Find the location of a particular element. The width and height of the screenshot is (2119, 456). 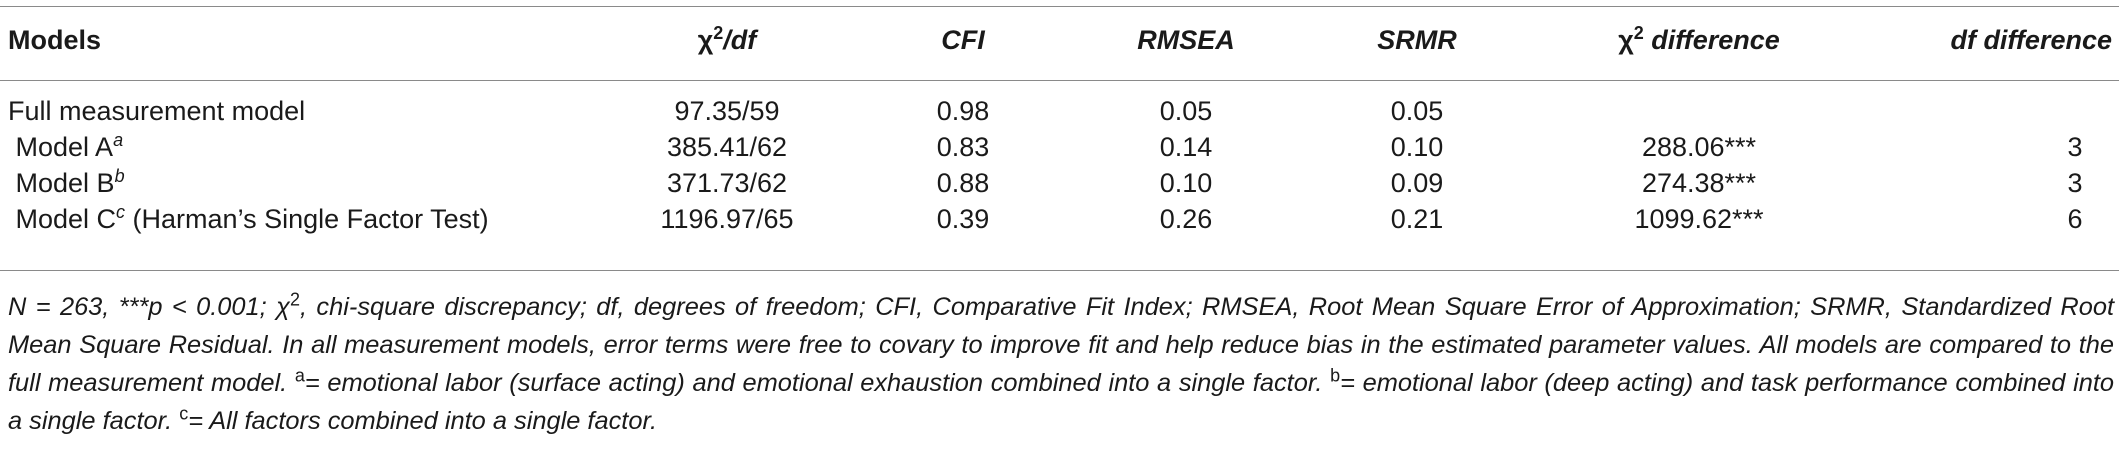

row-srmr: 0.05 is located at coordinates (1417, 111).